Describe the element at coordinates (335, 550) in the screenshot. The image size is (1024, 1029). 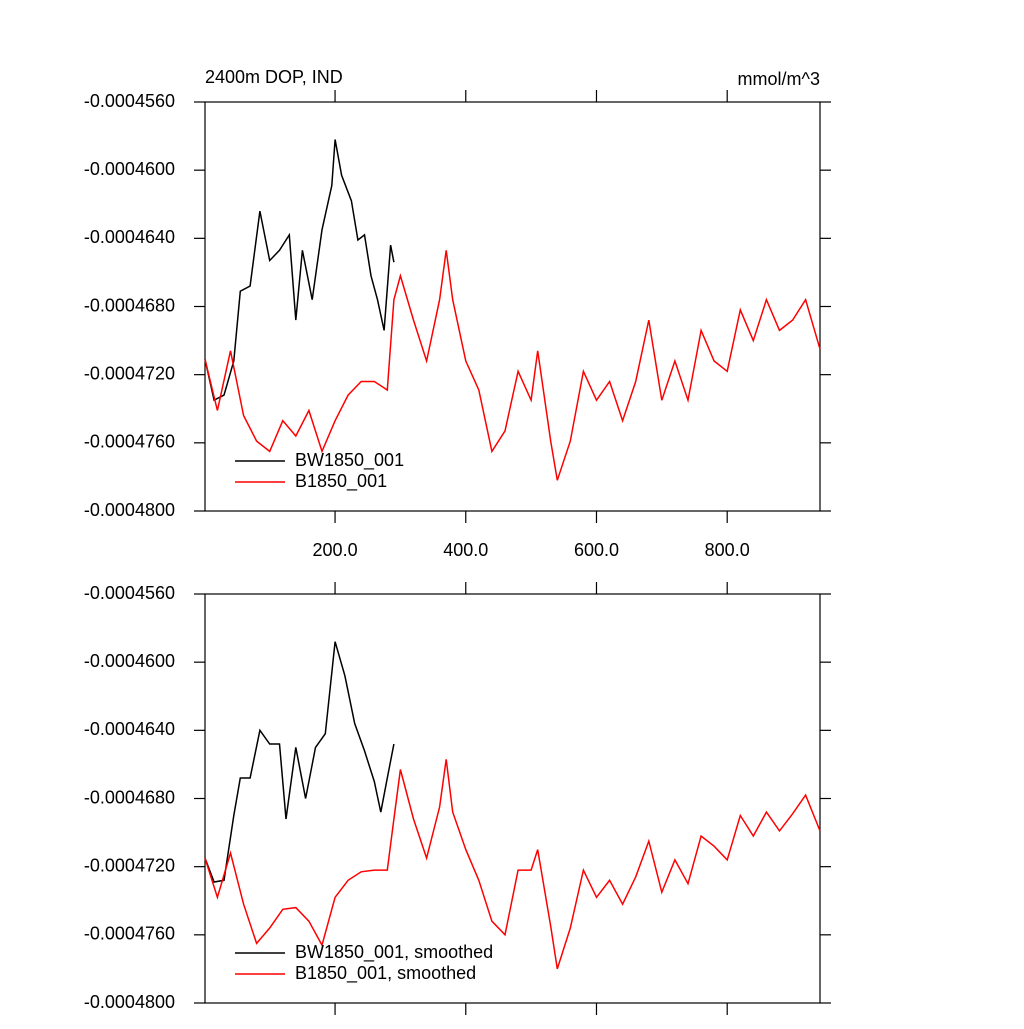
I see `x-tick-label: 200.0` at that location.